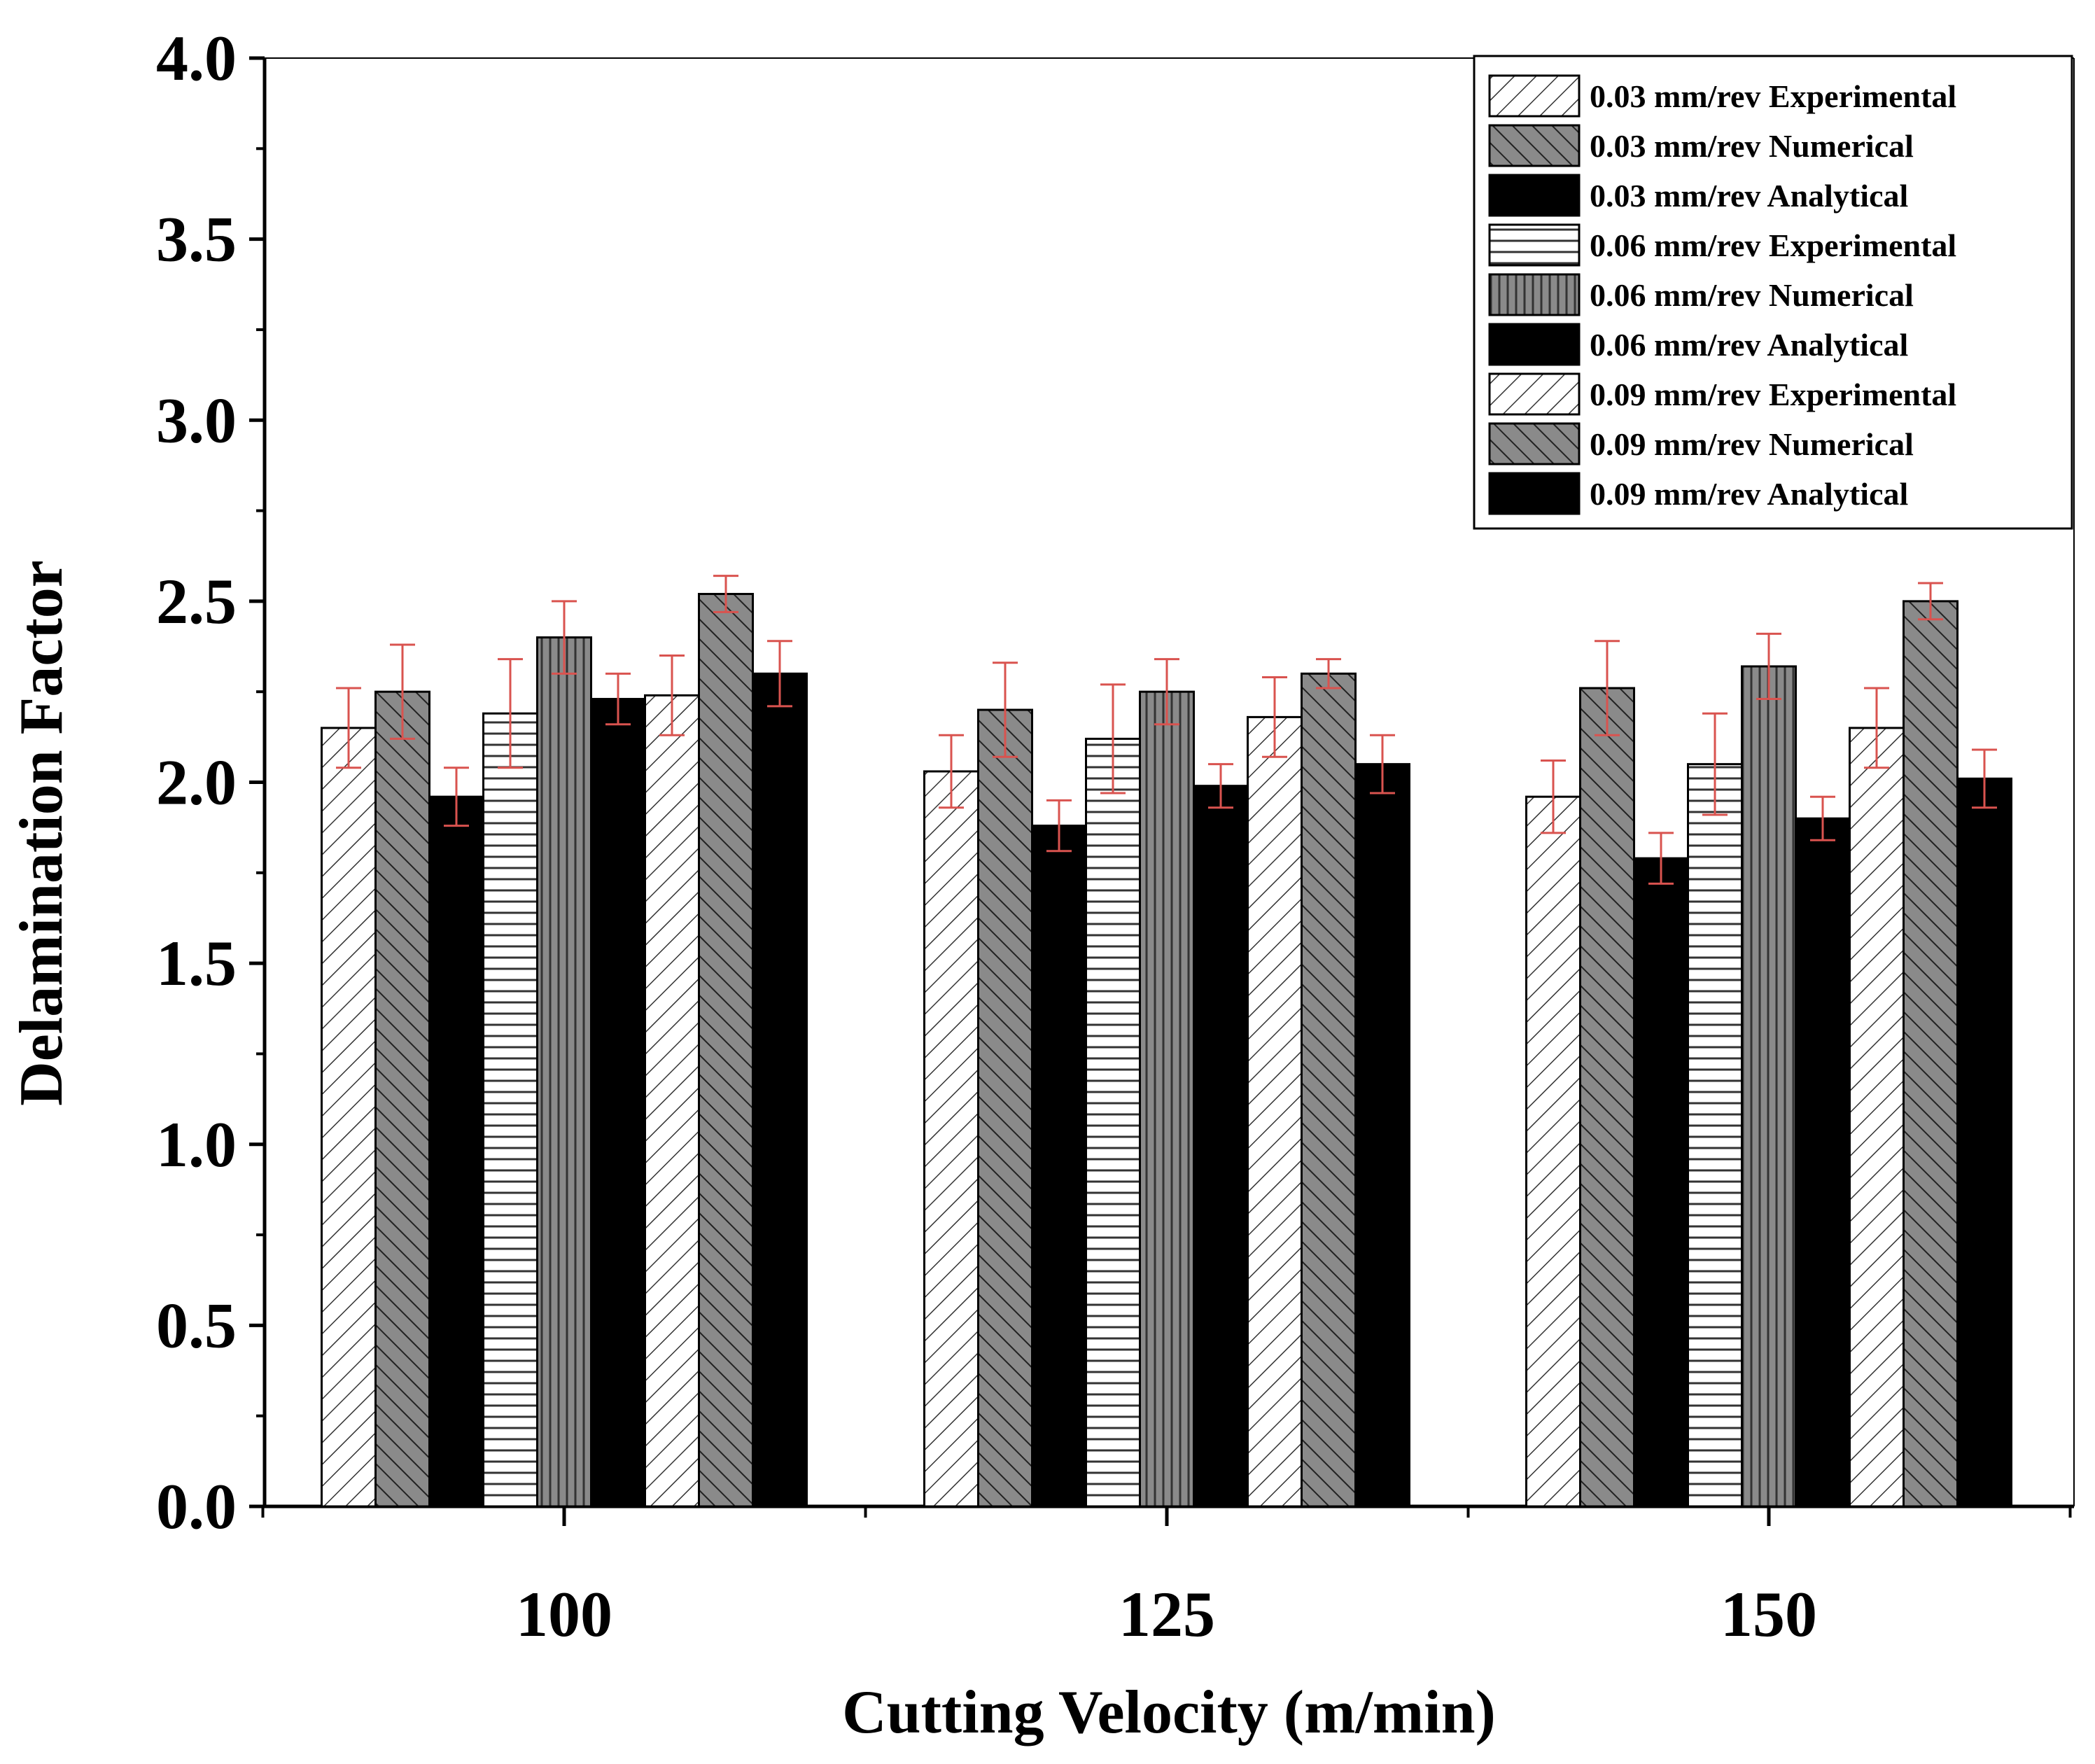  Describe the element at coordinates (196, 420) in the screenshot. I see `y-tick-label: 3.0` at that location.